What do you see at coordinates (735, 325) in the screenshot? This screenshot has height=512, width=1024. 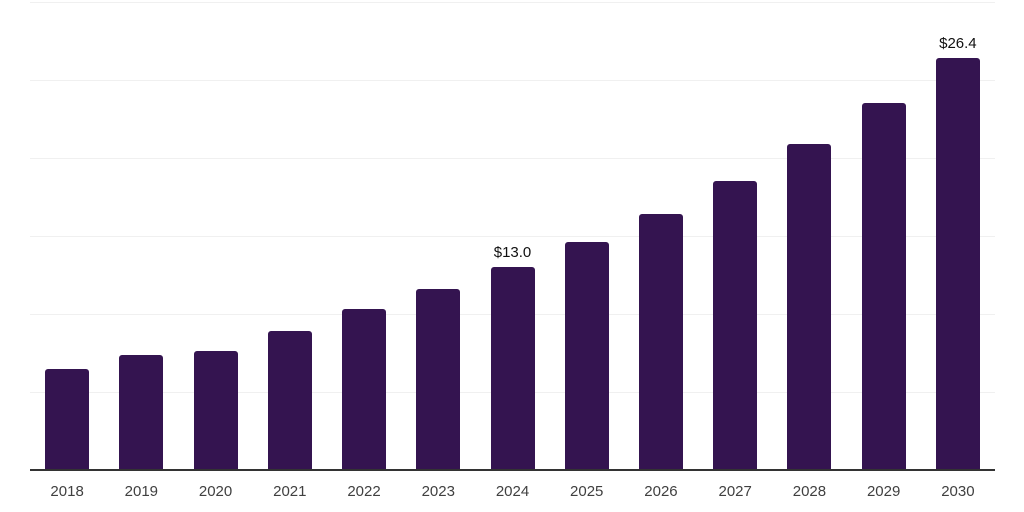 I see `bar-2027` at bounding box center [735, 325].